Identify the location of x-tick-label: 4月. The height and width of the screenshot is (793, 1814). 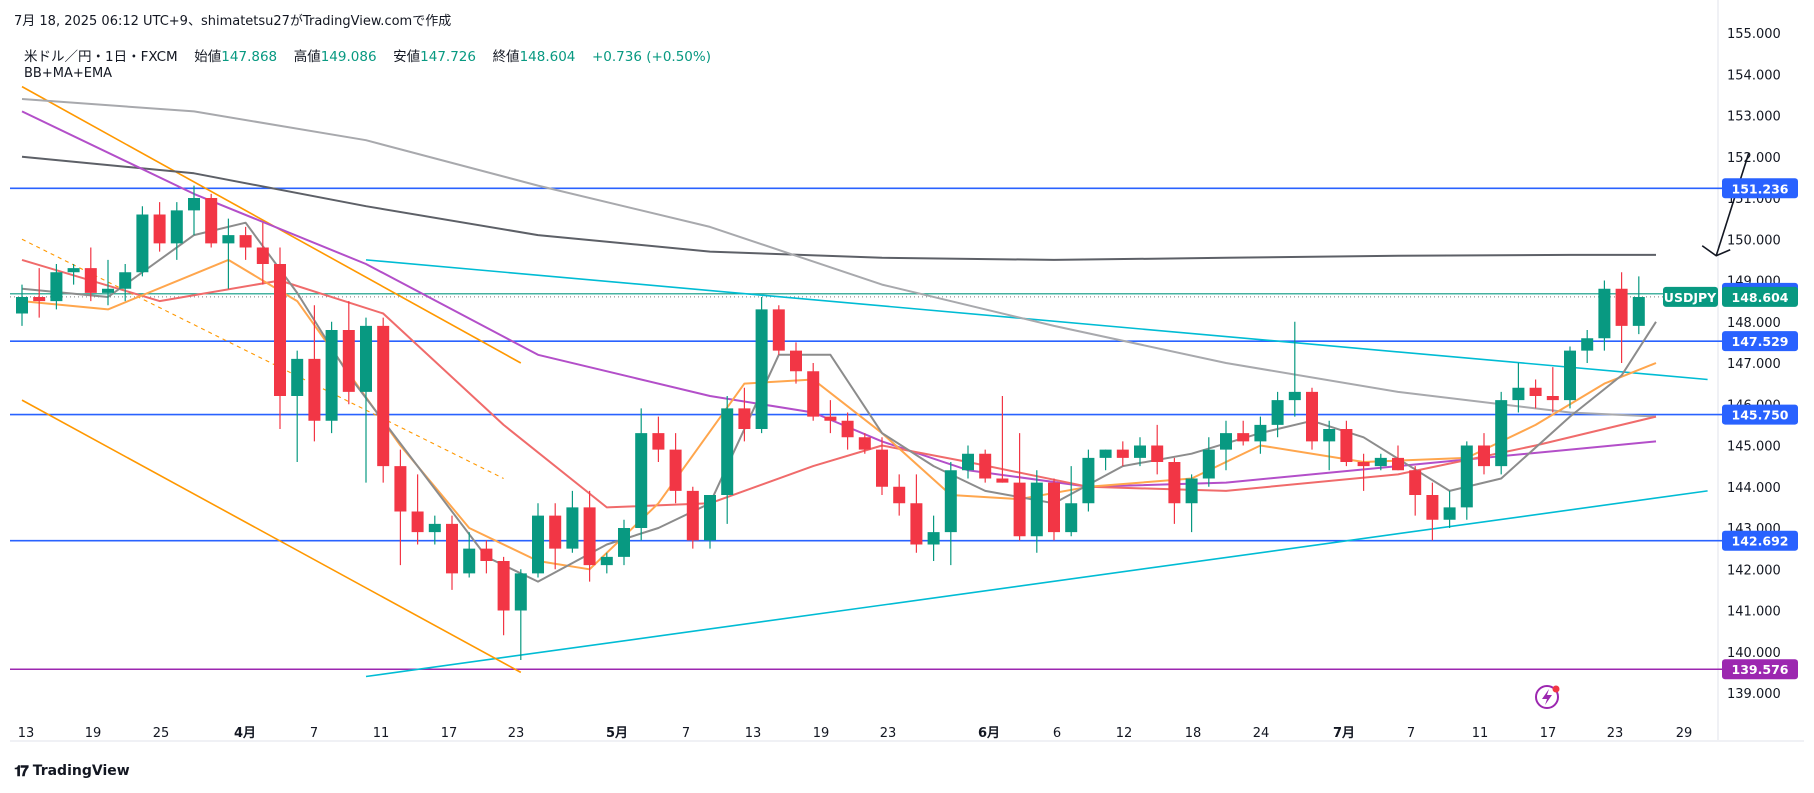
(245, 733).